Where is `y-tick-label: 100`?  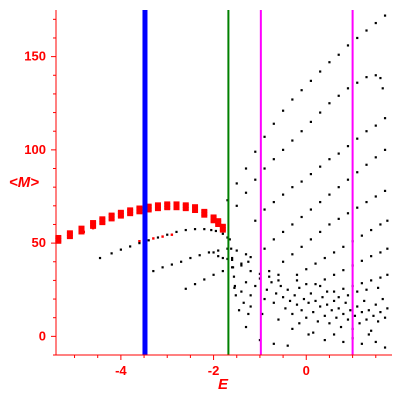 y-tick-label: 100 is located at coordinates (35, 149).